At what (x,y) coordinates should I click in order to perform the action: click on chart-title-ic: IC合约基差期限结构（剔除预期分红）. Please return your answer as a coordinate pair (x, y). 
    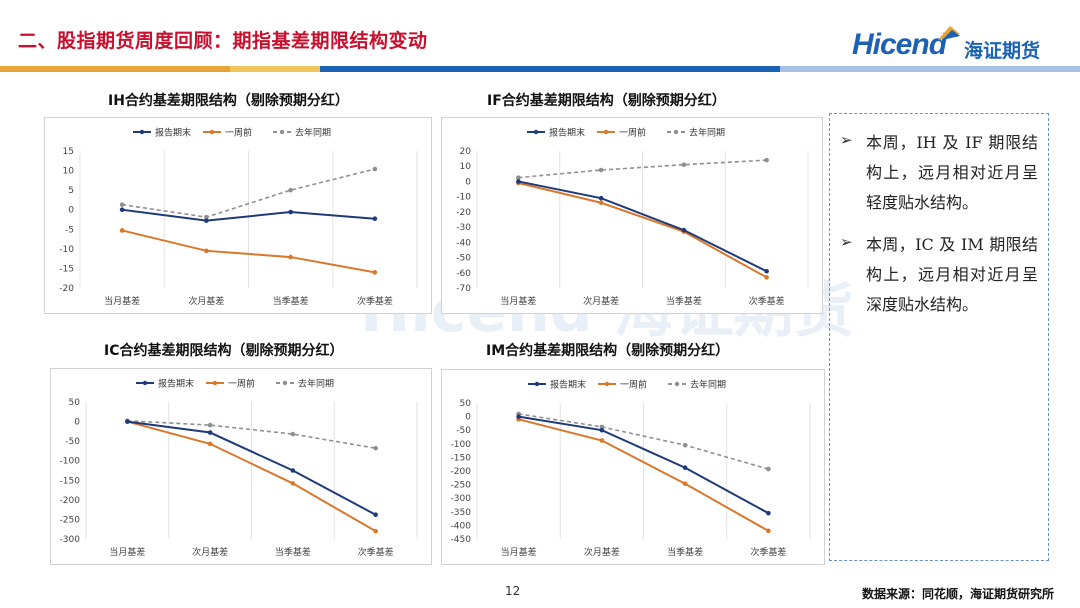
    Looking at the image, I should click on (224, 351).